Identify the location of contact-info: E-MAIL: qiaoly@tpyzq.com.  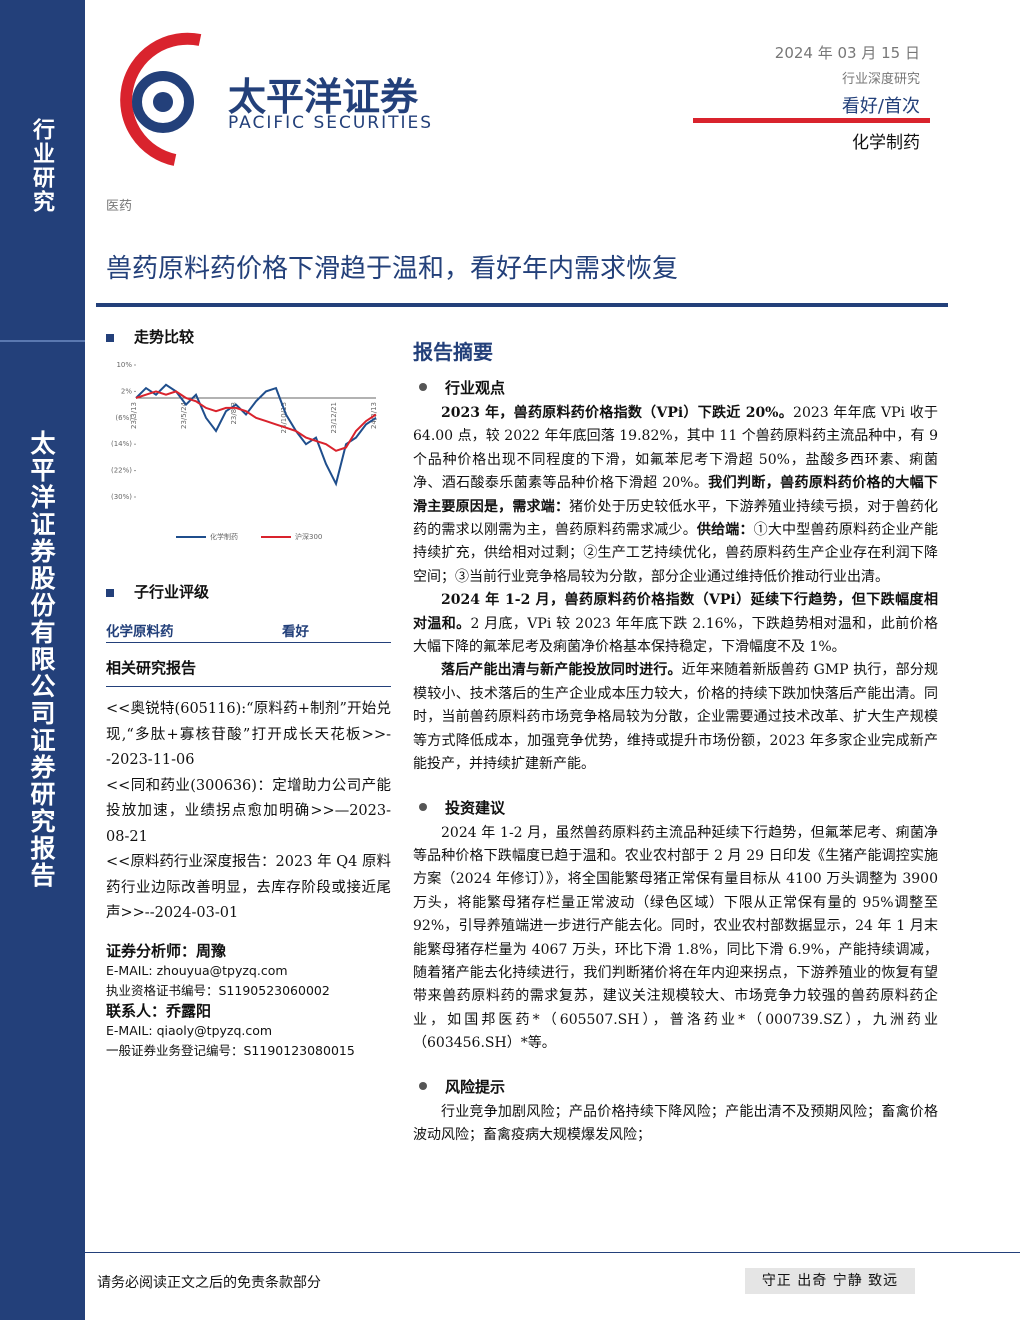
(189, 1030).